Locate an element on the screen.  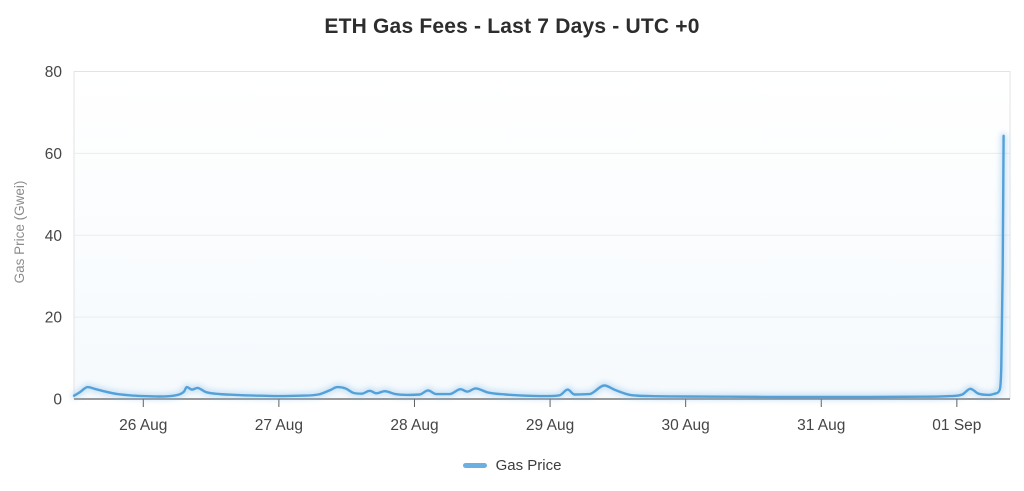
x-tick-label: 01 Sep is located at coordinates (956, 425).